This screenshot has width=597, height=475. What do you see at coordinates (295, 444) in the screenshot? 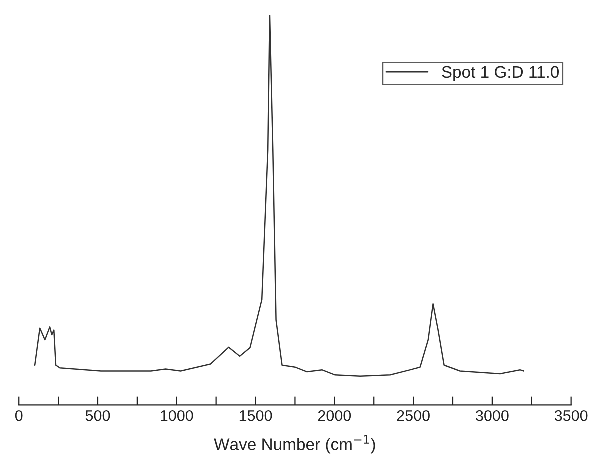
I see `x-axis-title: Wave Number (cm$^{−1}$)` at bounding box center [295, 444].